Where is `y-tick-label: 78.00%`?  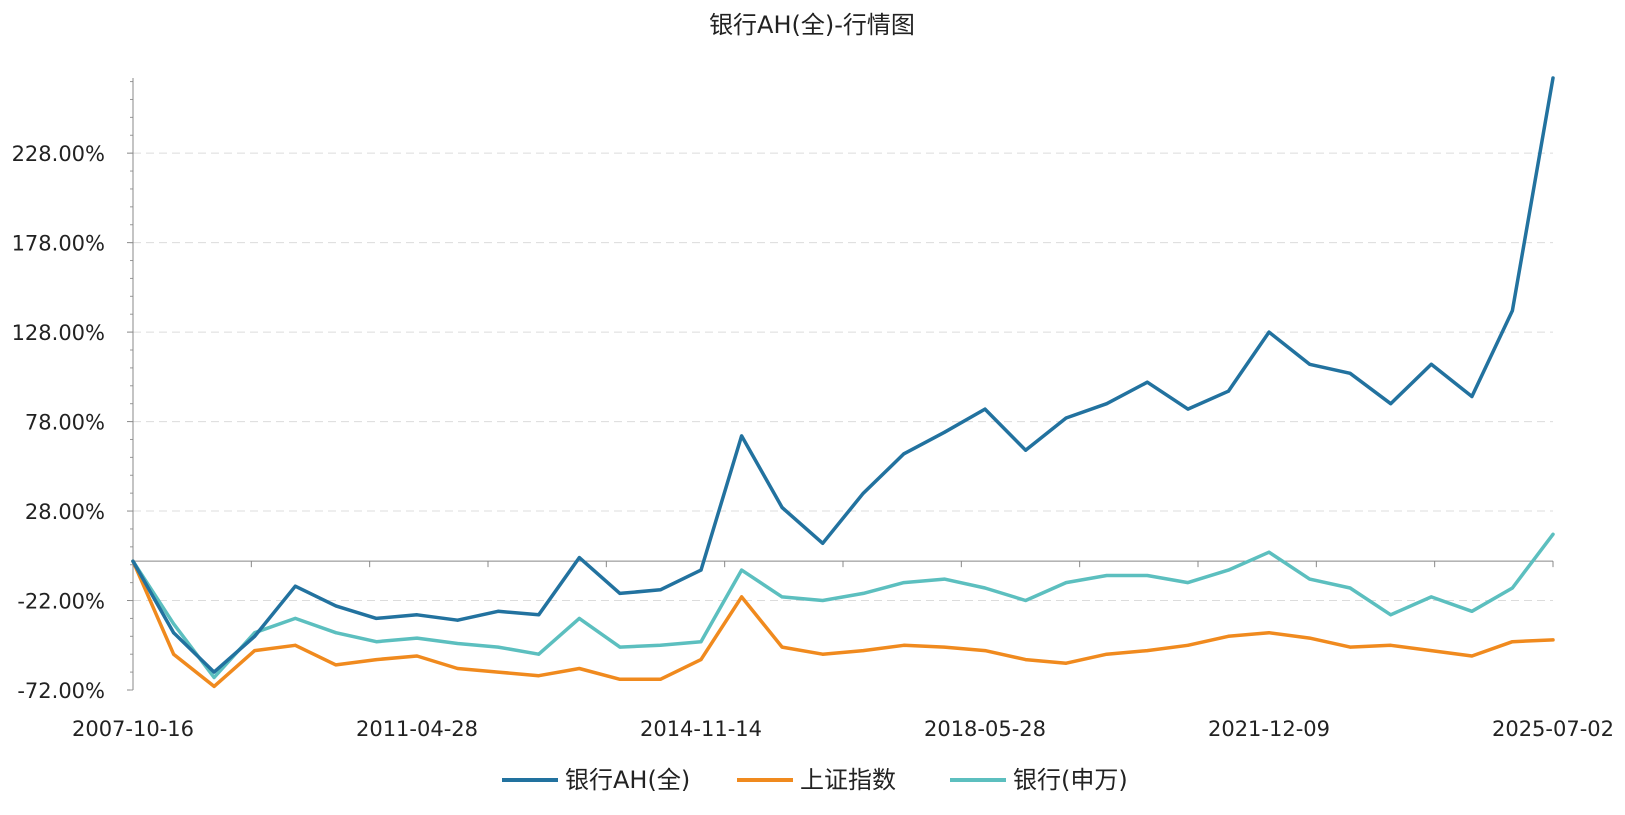
y-tick-label: 78.00% is located at coordinates (65, 423).